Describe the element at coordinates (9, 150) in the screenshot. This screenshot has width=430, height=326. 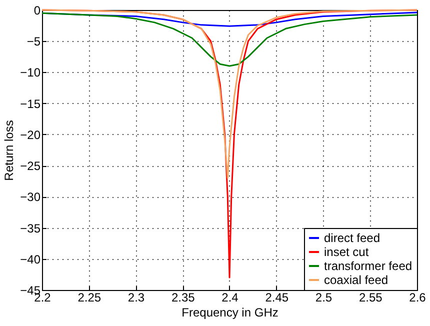
I see `y-axis-title: Return loss` at that location.